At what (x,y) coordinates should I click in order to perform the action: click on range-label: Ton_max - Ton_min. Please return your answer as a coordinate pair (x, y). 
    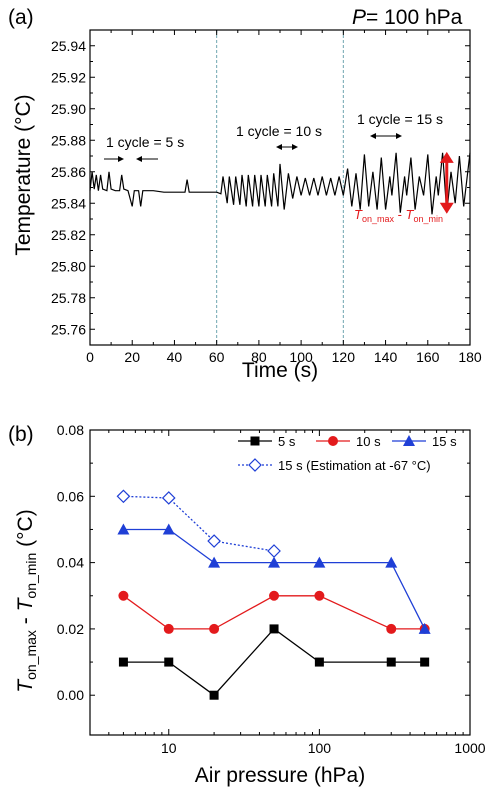
    Looking at the image, I should click on (398, 215).